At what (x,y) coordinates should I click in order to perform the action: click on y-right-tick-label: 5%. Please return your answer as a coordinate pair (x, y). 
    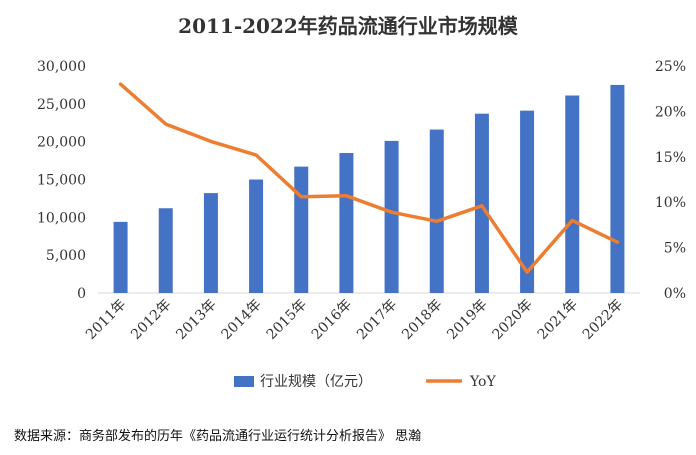
    Looking at the image, I should click on (675, 249).